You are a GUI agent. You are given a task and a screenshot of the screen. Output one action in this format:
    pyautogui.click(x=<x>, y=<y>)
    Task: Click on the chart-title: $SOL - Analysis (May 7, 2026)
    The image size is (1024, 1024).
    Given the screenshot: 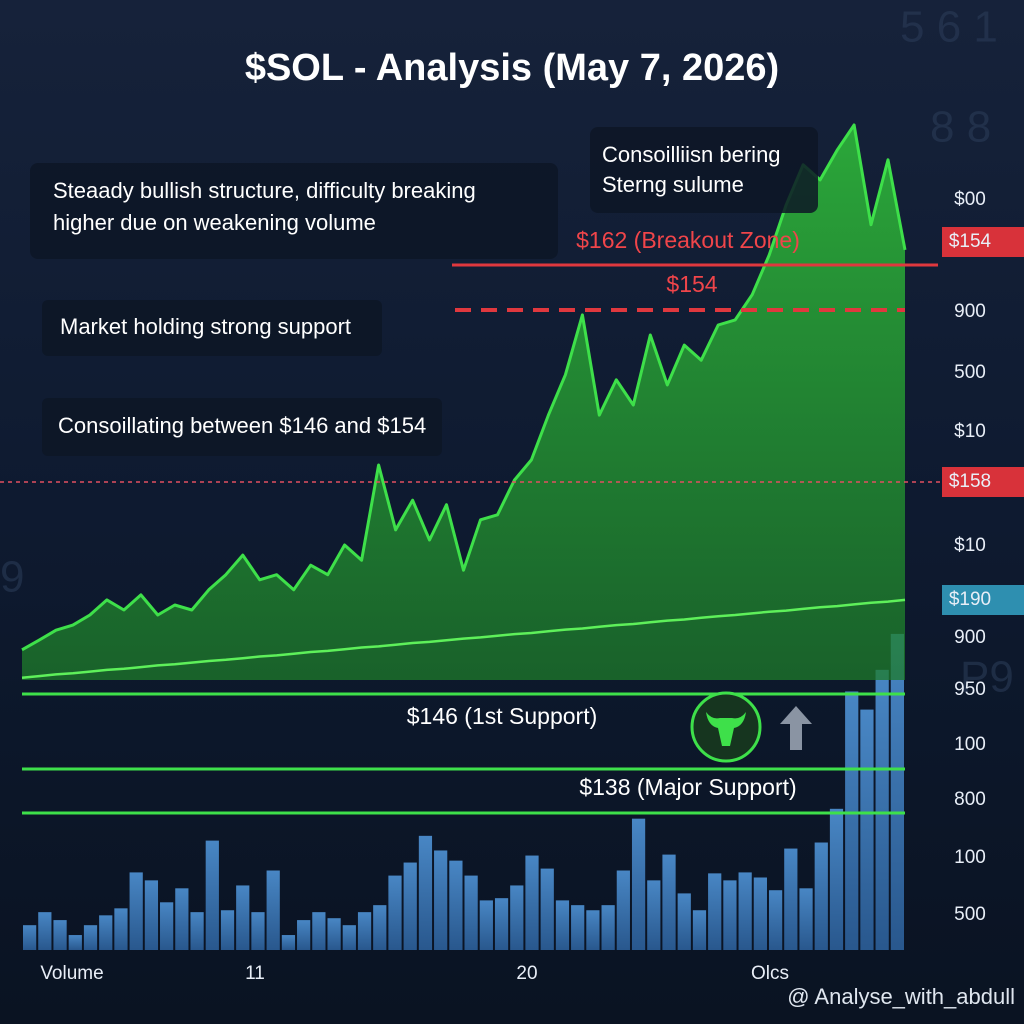 What is the action you would take?
    pyautogui.click(x=512, y=68)
    